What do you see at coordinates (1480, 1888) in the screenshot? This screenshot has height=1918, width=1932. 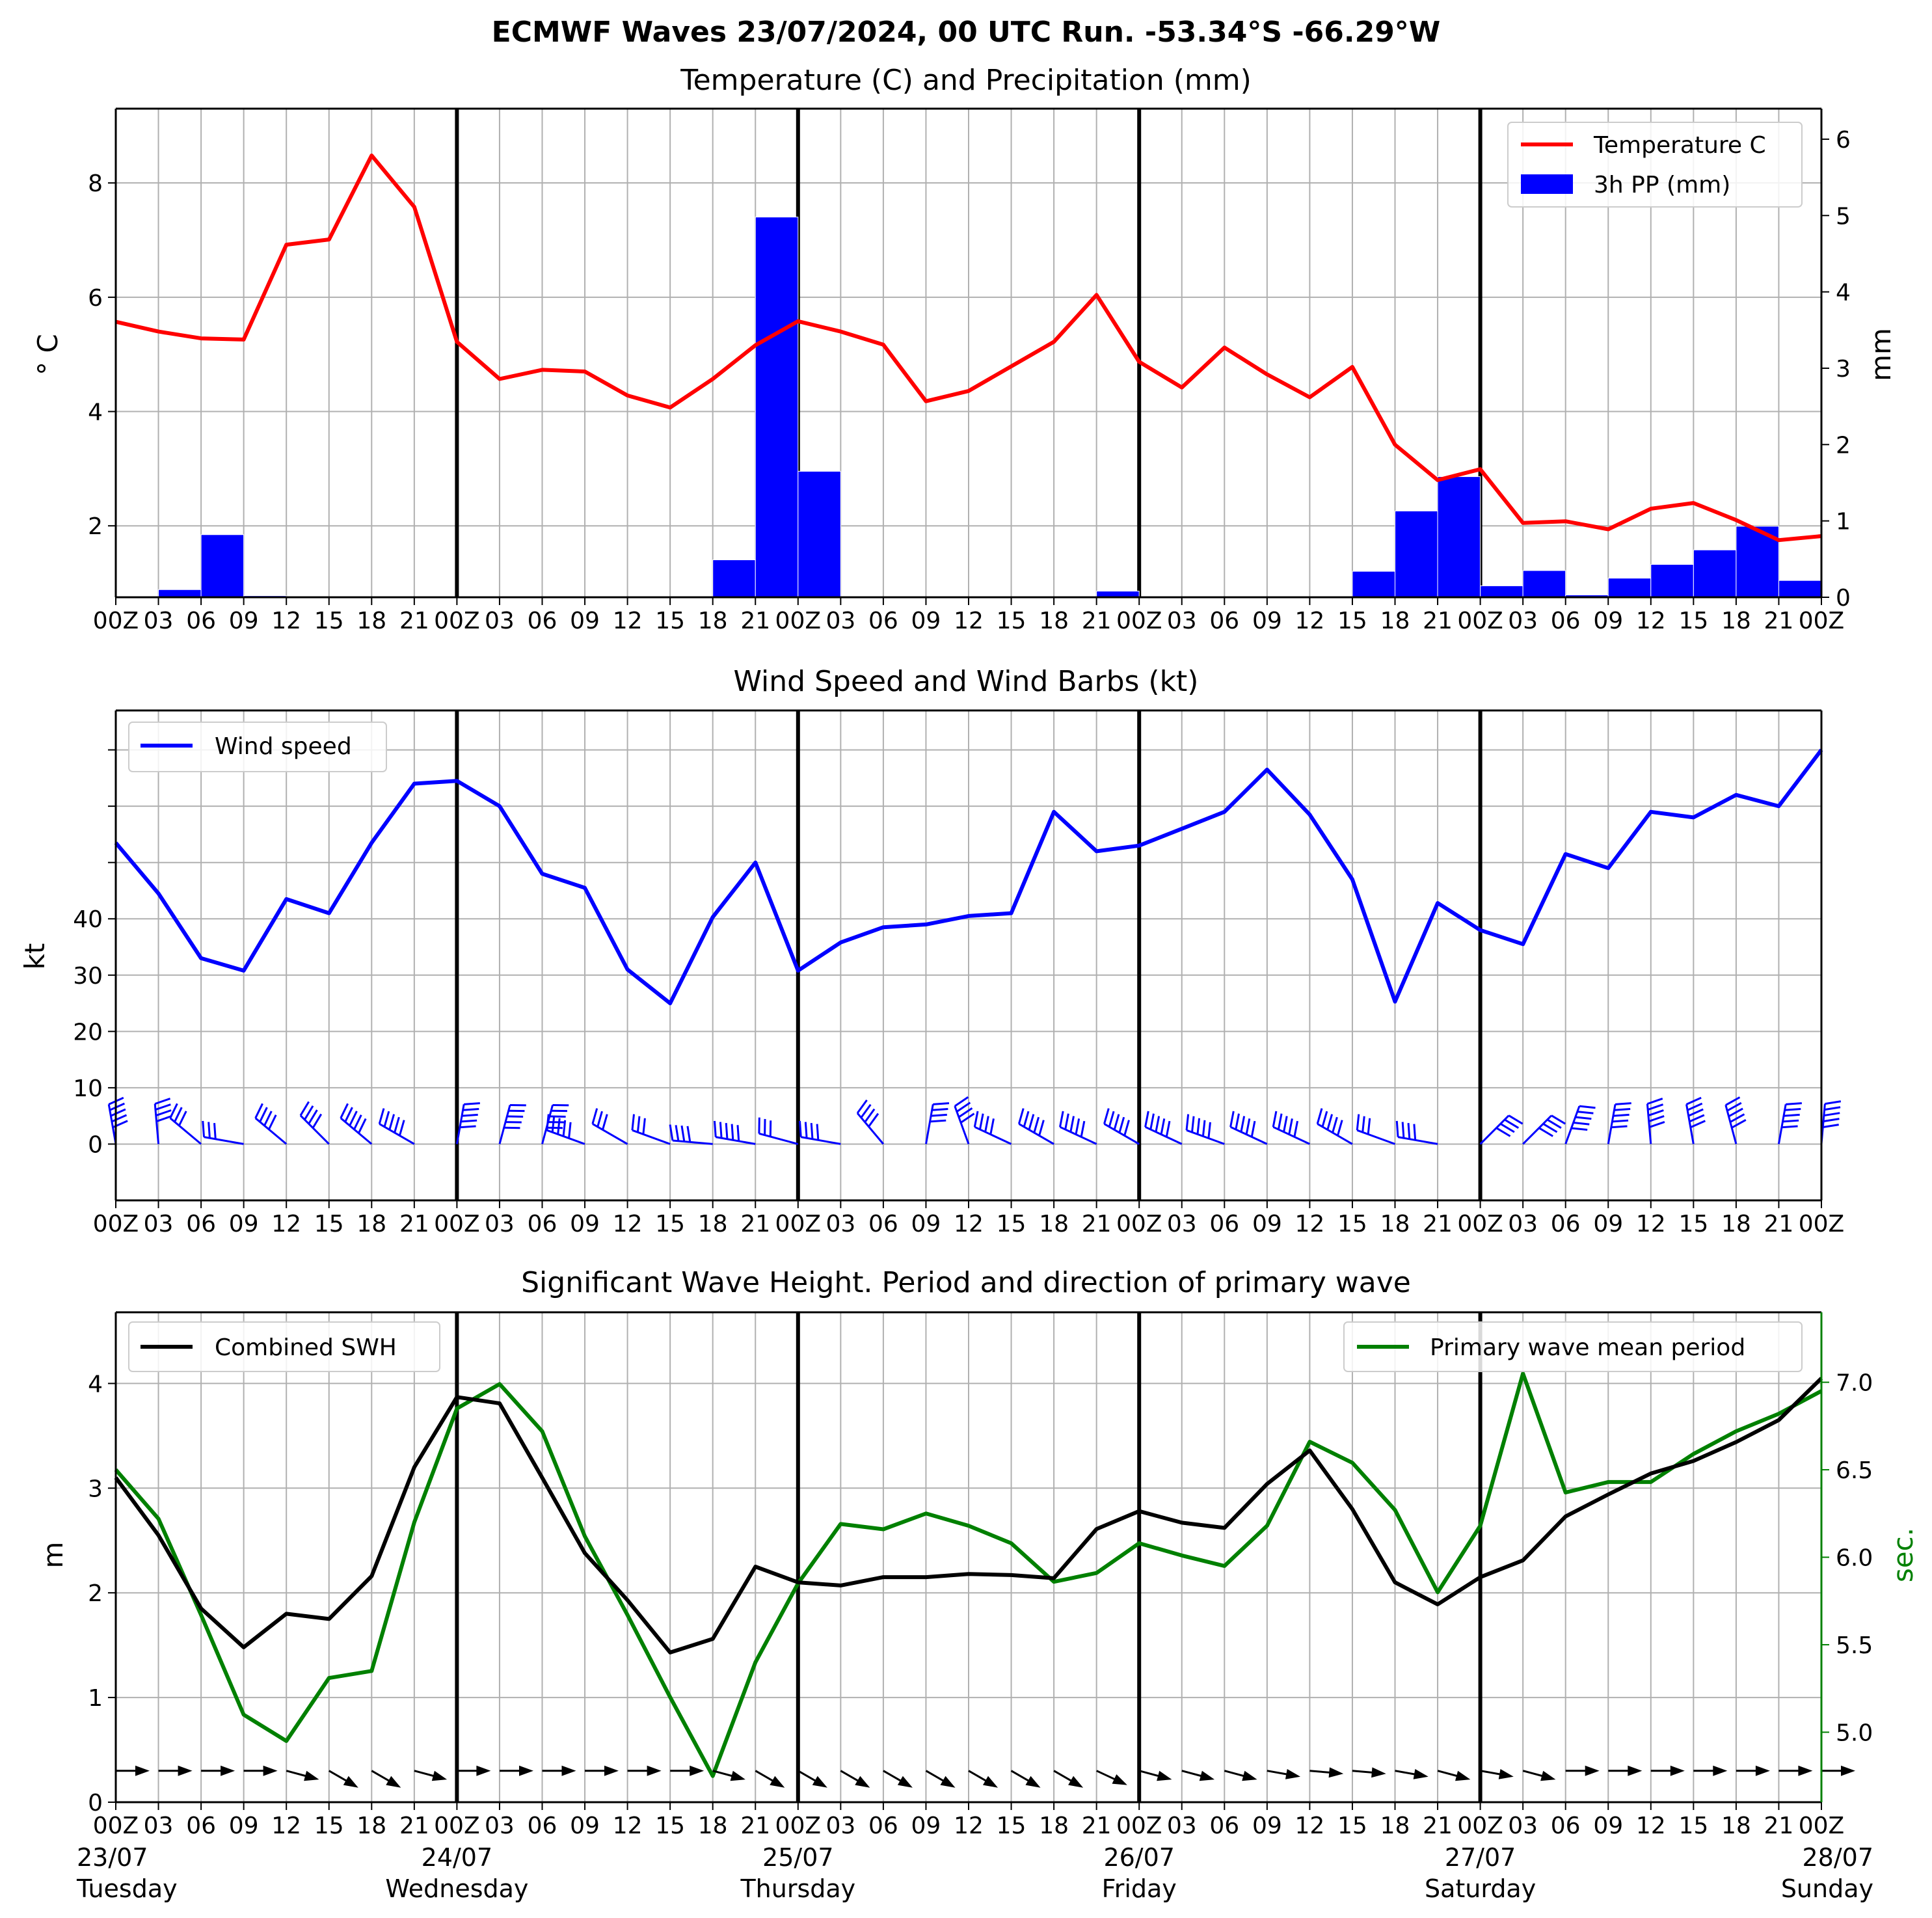 I see `day-label: Saturday` at bounding box center [1480, 1888].